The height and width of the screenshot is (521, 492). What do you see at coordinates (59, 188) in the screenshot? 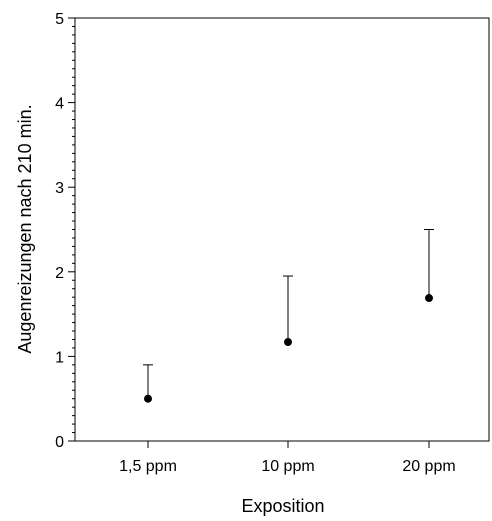
I see `y-tick-label: 3` at bounding box center [59, 188].